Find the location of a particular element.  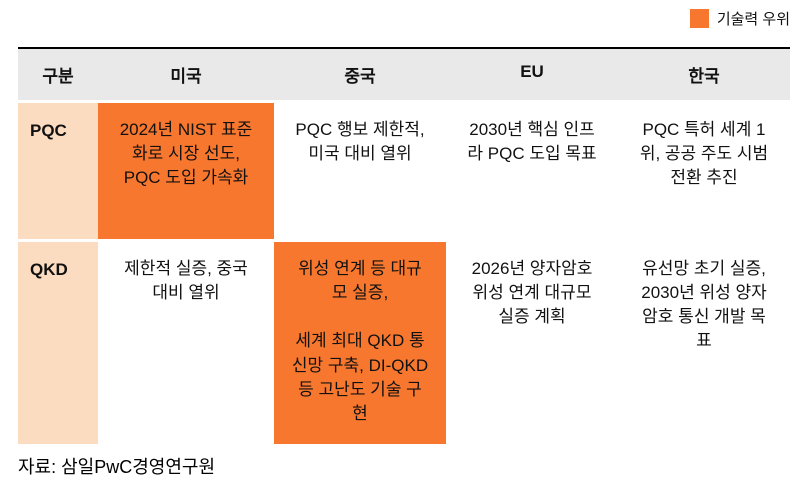

cell-pqc-usa: 2024년 NIST 표준화로 시장 선도, PQC 도입 가속화 is located at coordinates (186, 171).